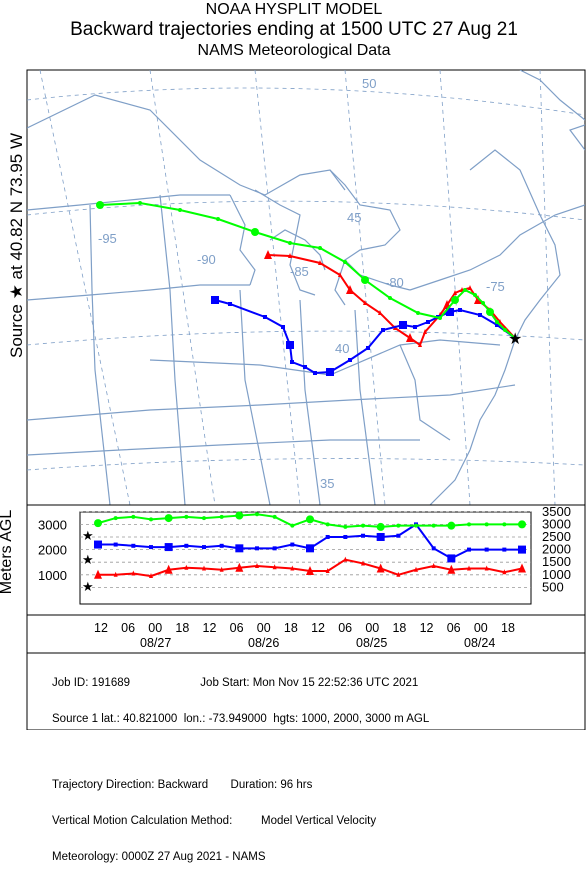 This screenshot has height=875, width=588. Describe the element at coordinates (155, 643) in the screenshot. I see `x-date-label: 08/27` at that location.